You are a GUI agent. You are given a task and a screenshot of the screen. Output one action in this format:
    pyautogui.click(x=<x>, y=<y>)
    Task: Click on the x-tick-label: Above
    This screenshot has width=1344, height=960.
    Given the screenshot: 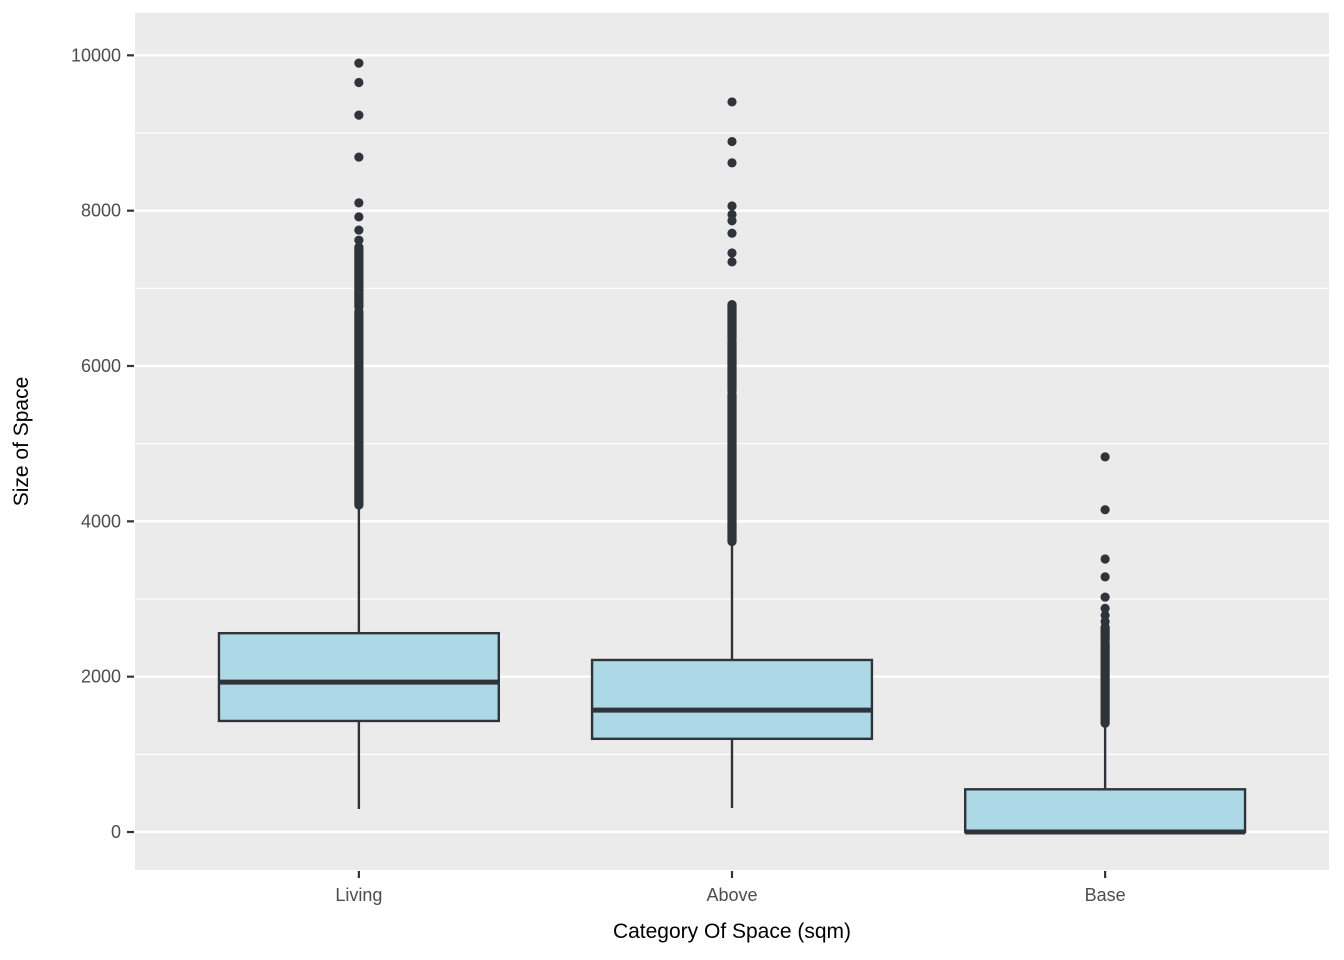 What is the action you would take?
    pyautogui.click(x=731, y=895)
    